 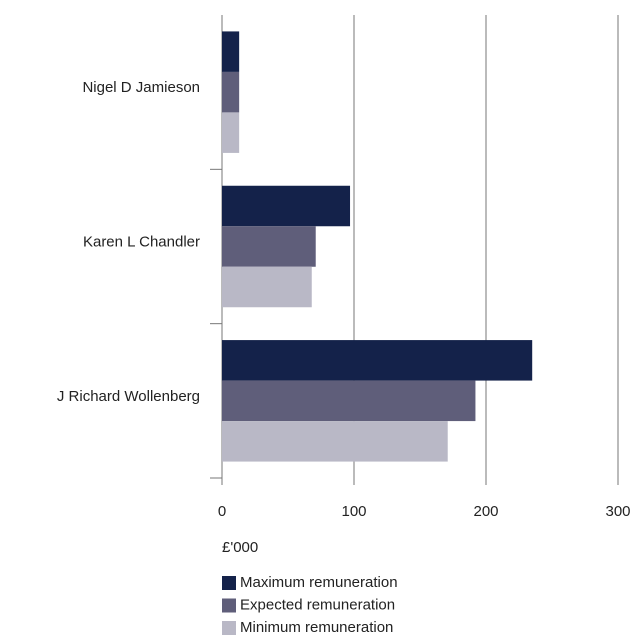 What do you see at coordinates (141, 87) in the screenshot?
I see `y-tick-label: Nigel D Jamieson` at bounding box center [141, 87].